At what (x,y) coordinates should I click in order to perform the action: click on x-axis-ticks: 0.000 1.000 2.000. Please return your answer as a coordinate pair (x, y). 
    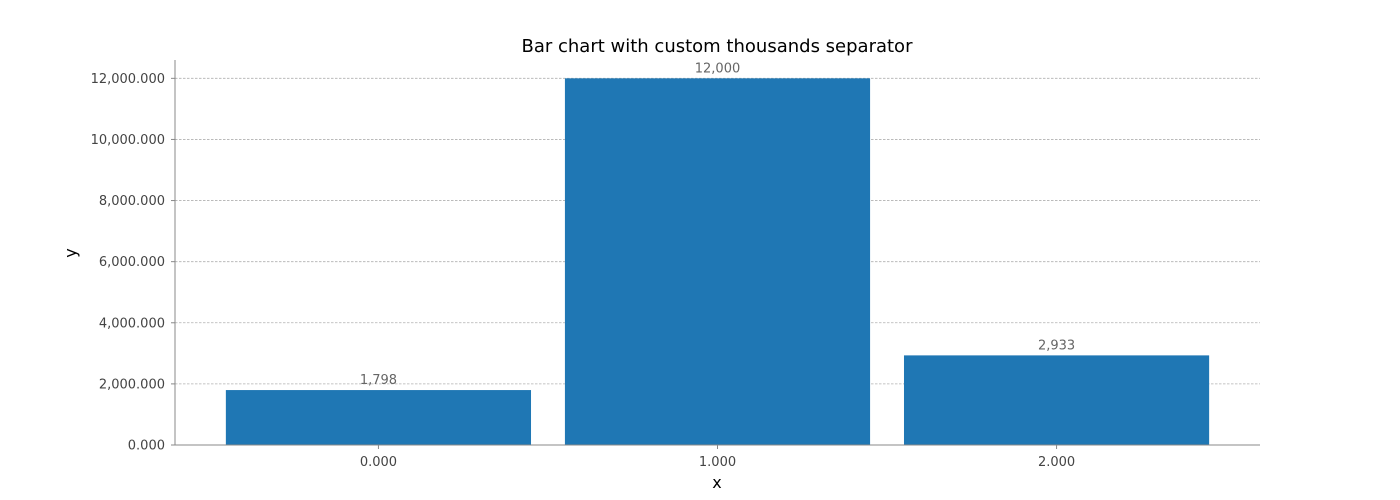
    Looking at the image, I should click on (717, 457).